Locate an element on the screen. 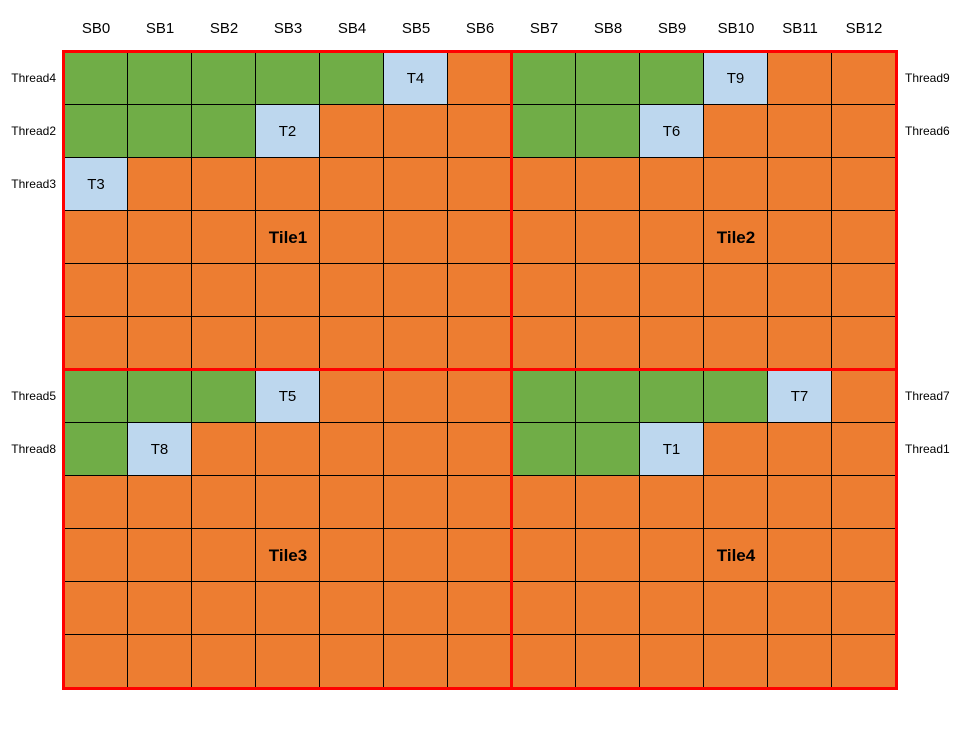  row-label-thread6: Thread6 is located at coordinates (927, 131).